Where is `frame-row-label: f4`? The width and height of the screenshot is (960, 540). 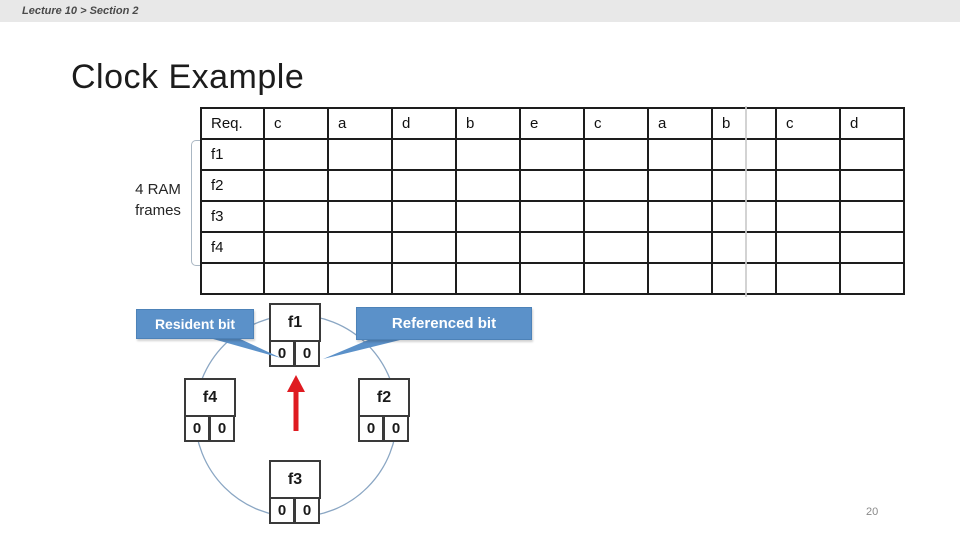 frame-row-label: f4 is located at coordinates (232, 247).